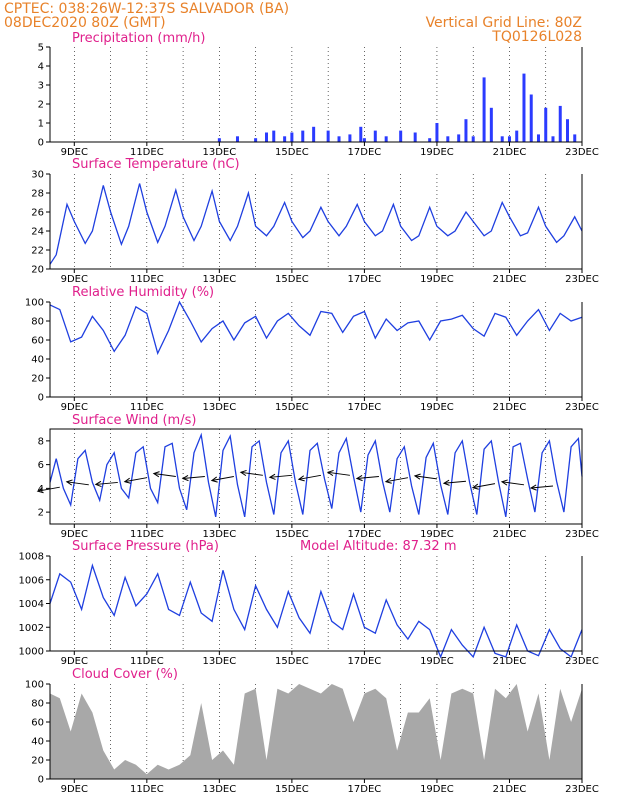 The height and width of the screenshot is (800, 618). I want to click on cloud-cover-area, so click(316, 731).